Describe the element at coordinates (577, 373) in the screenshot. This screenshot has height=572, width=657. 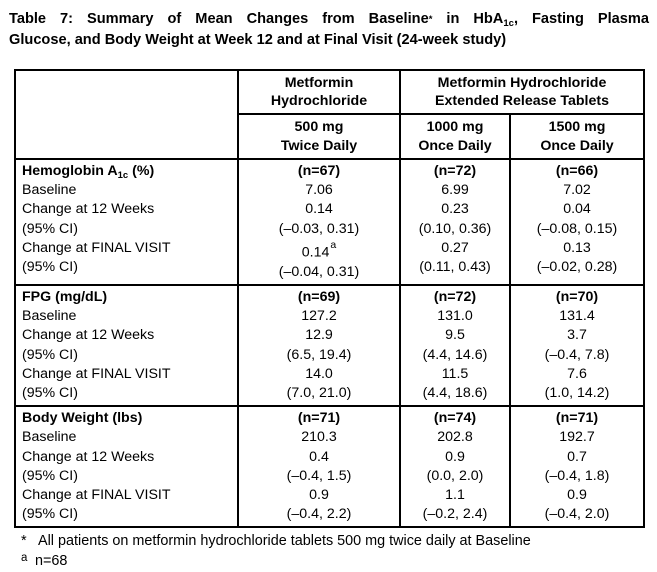
I see `value-text: 7.6` at that location.